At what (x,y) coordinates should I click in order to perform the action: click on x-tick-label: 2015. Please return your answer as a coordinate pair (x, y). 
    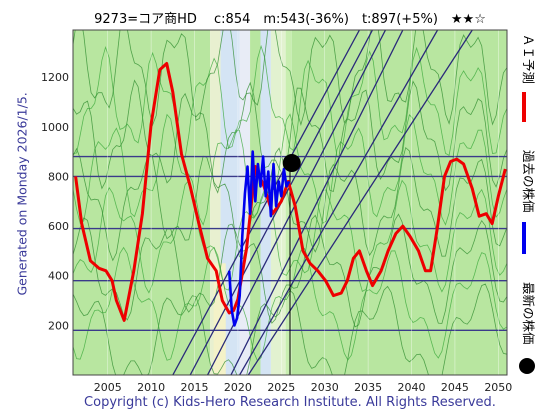
    Looking at the image, I should click on (195, 387).